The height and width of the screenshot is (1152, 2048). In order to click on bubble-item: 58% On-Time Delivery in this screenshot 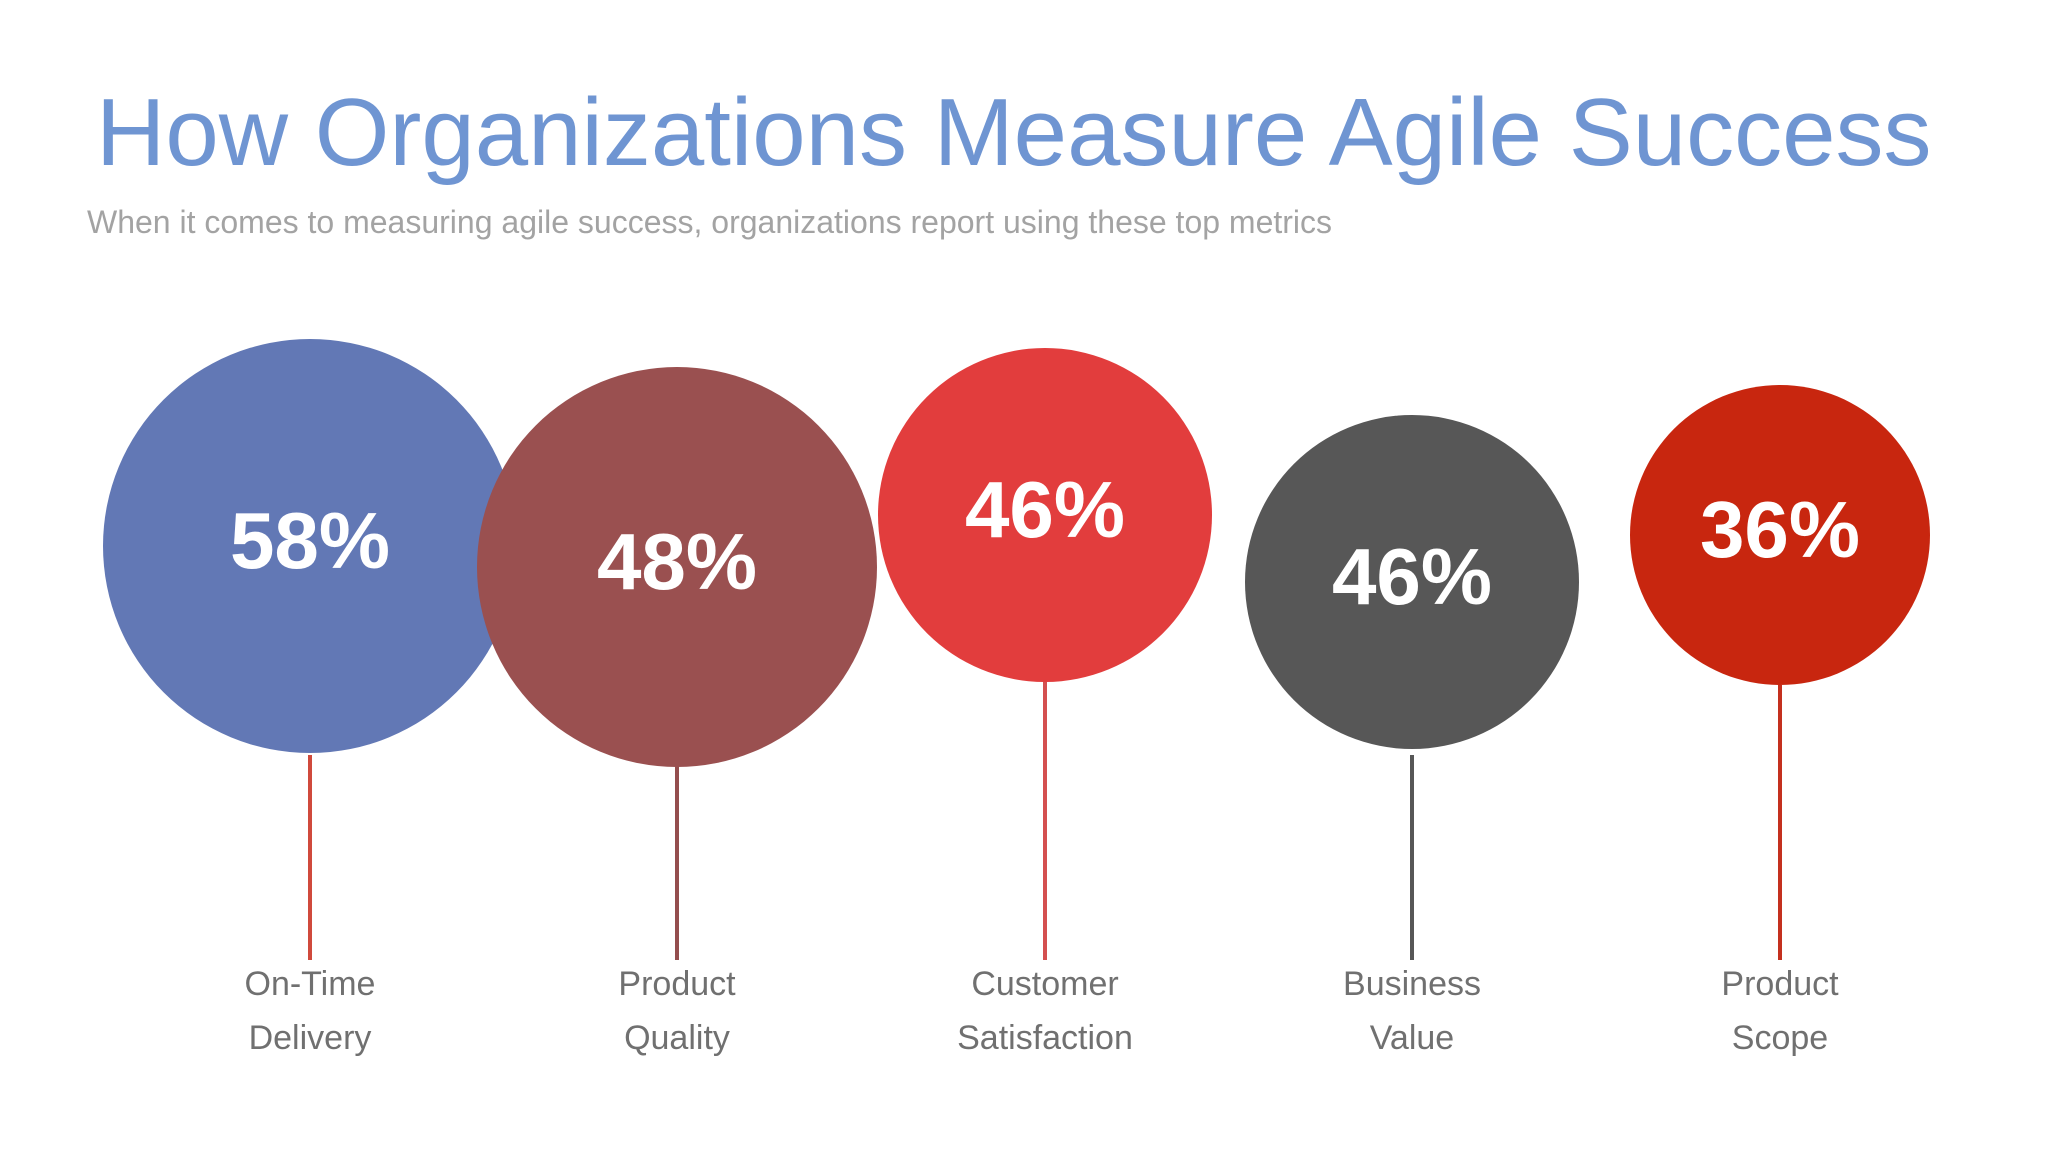, I will do `click(310, 698)`.